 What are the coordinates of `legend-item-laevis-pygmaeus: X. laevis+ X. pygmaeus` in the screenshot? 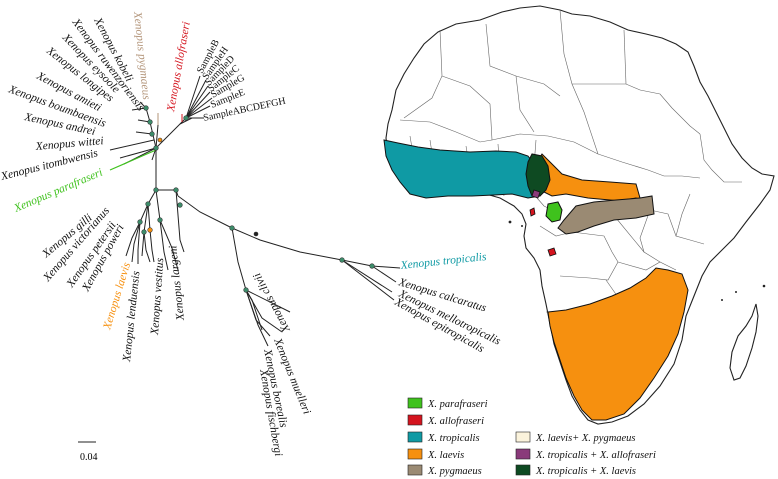 It's located at (575, 437).